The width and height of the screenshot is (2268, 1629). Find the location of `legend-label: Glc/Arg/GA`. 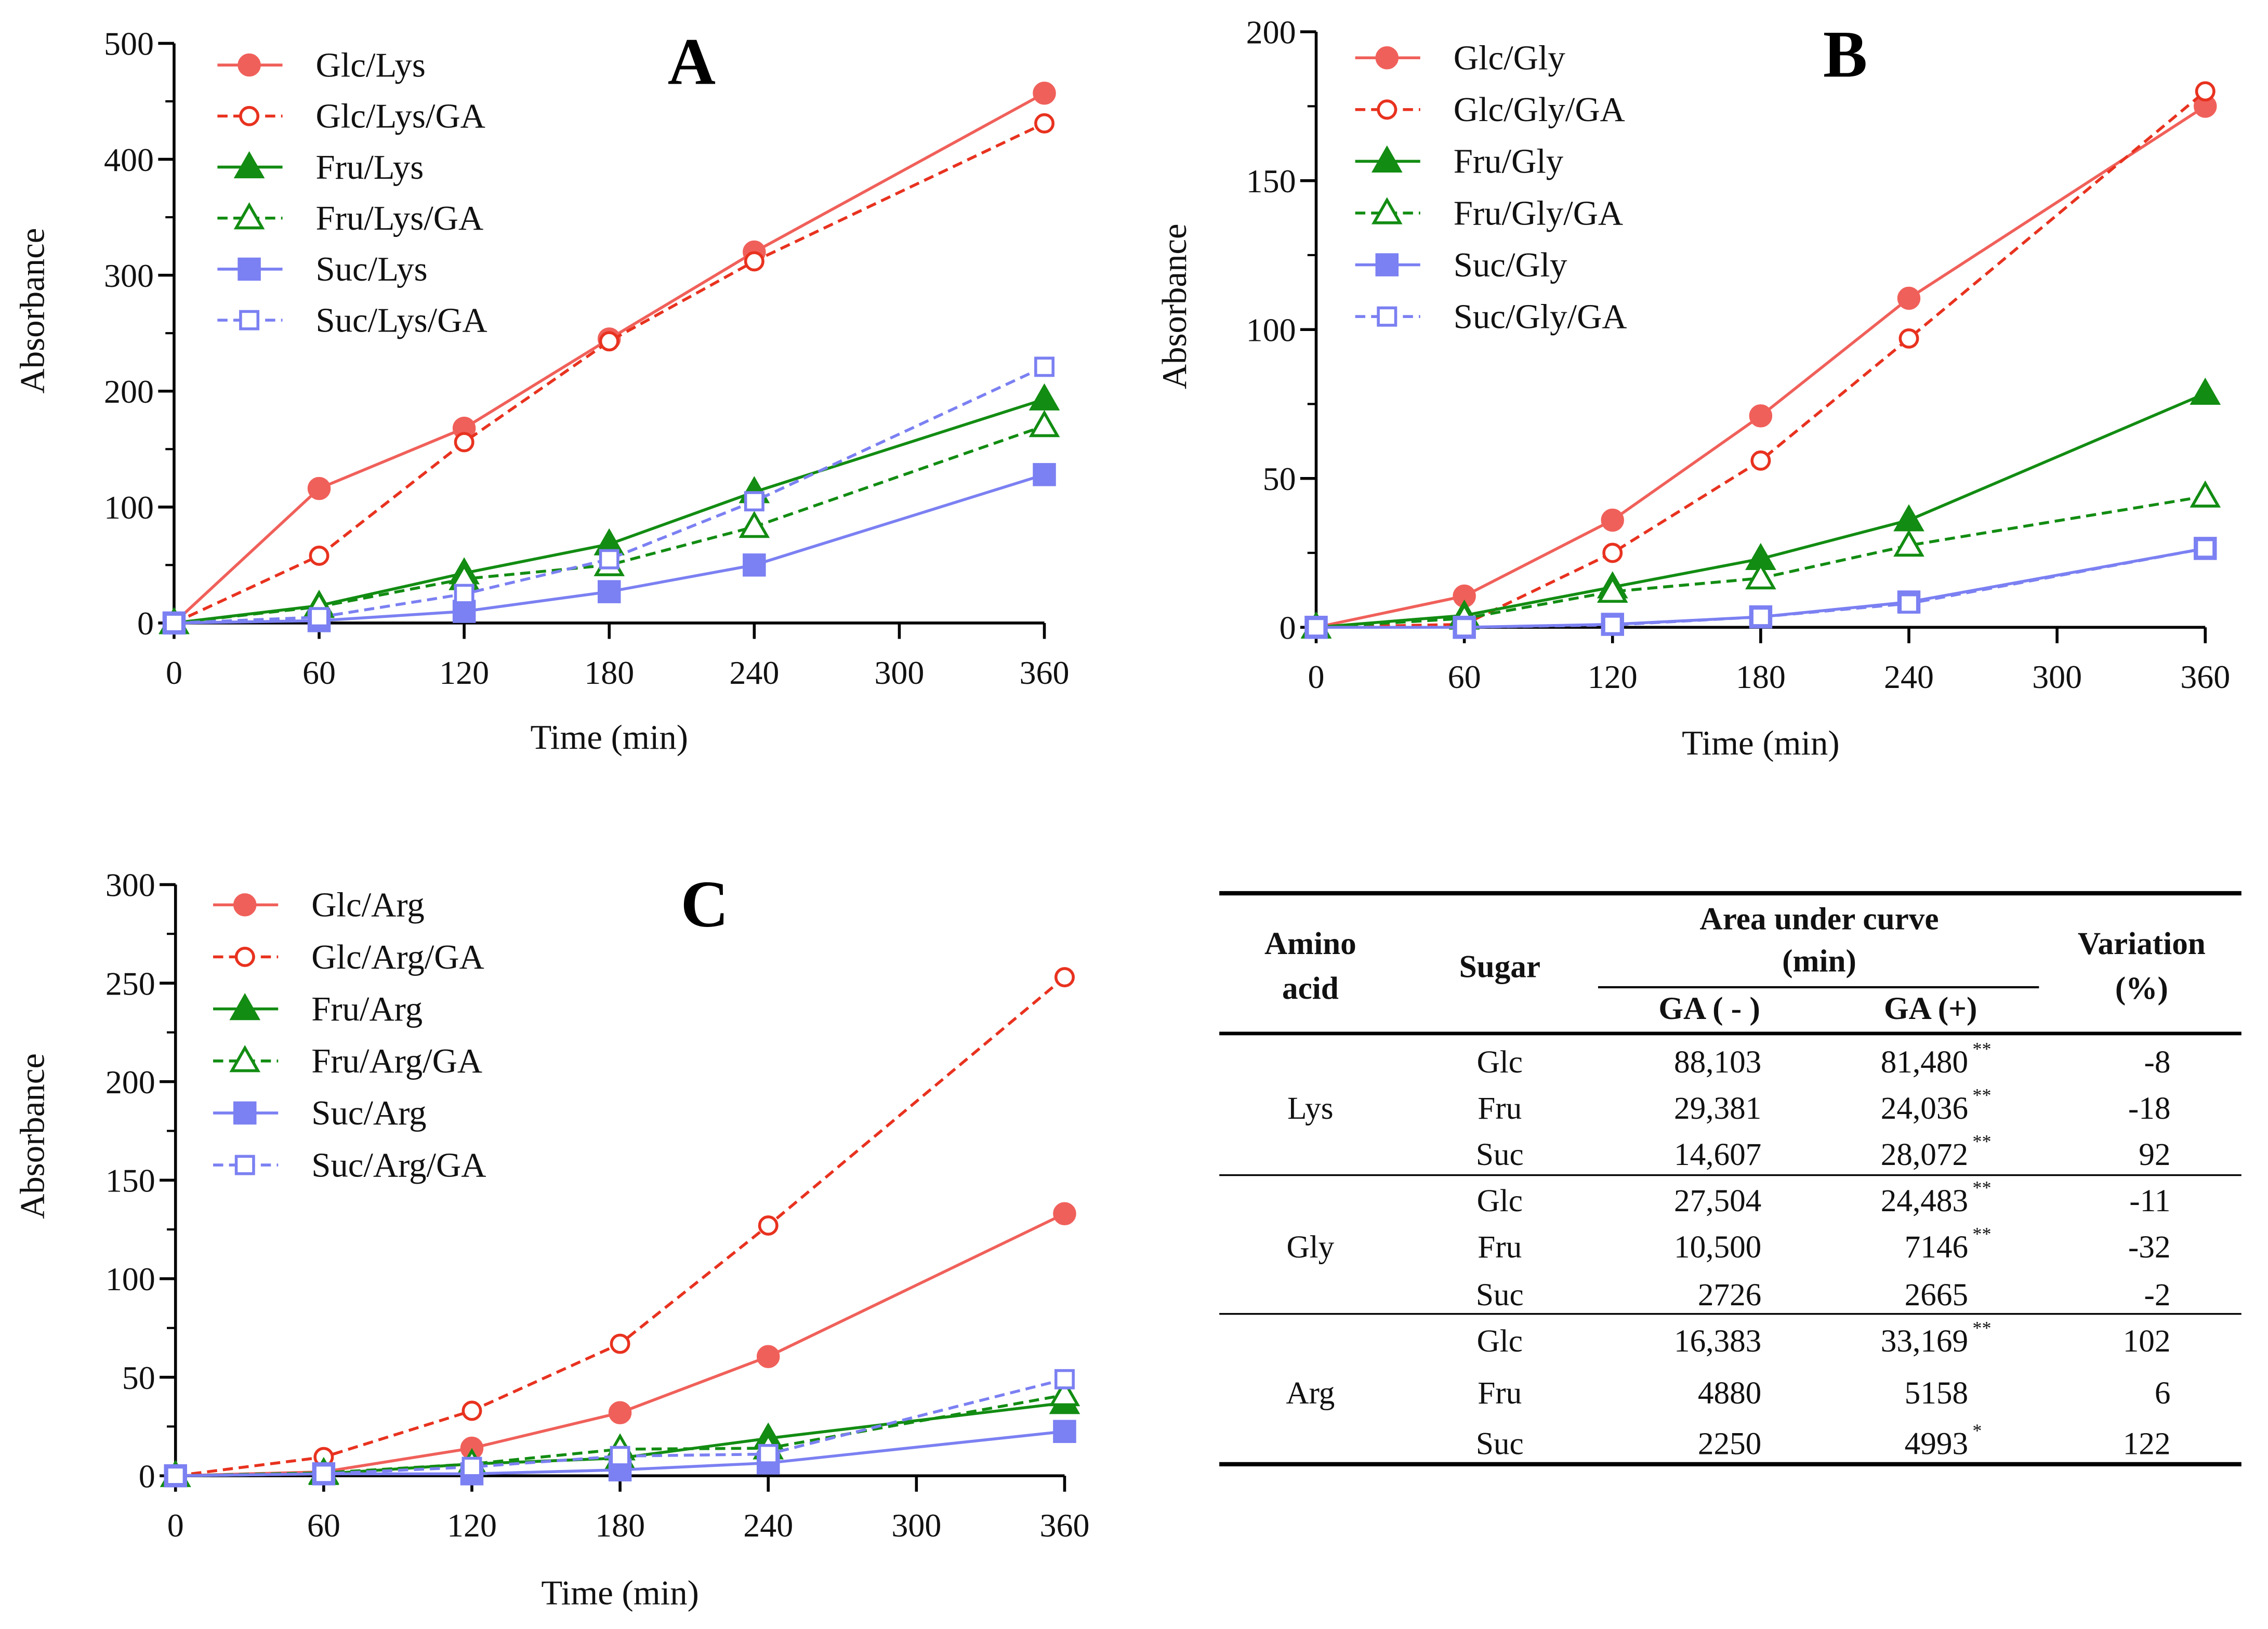

legend-label: Glc/Arg/GA is located at coordinates (397, 957).